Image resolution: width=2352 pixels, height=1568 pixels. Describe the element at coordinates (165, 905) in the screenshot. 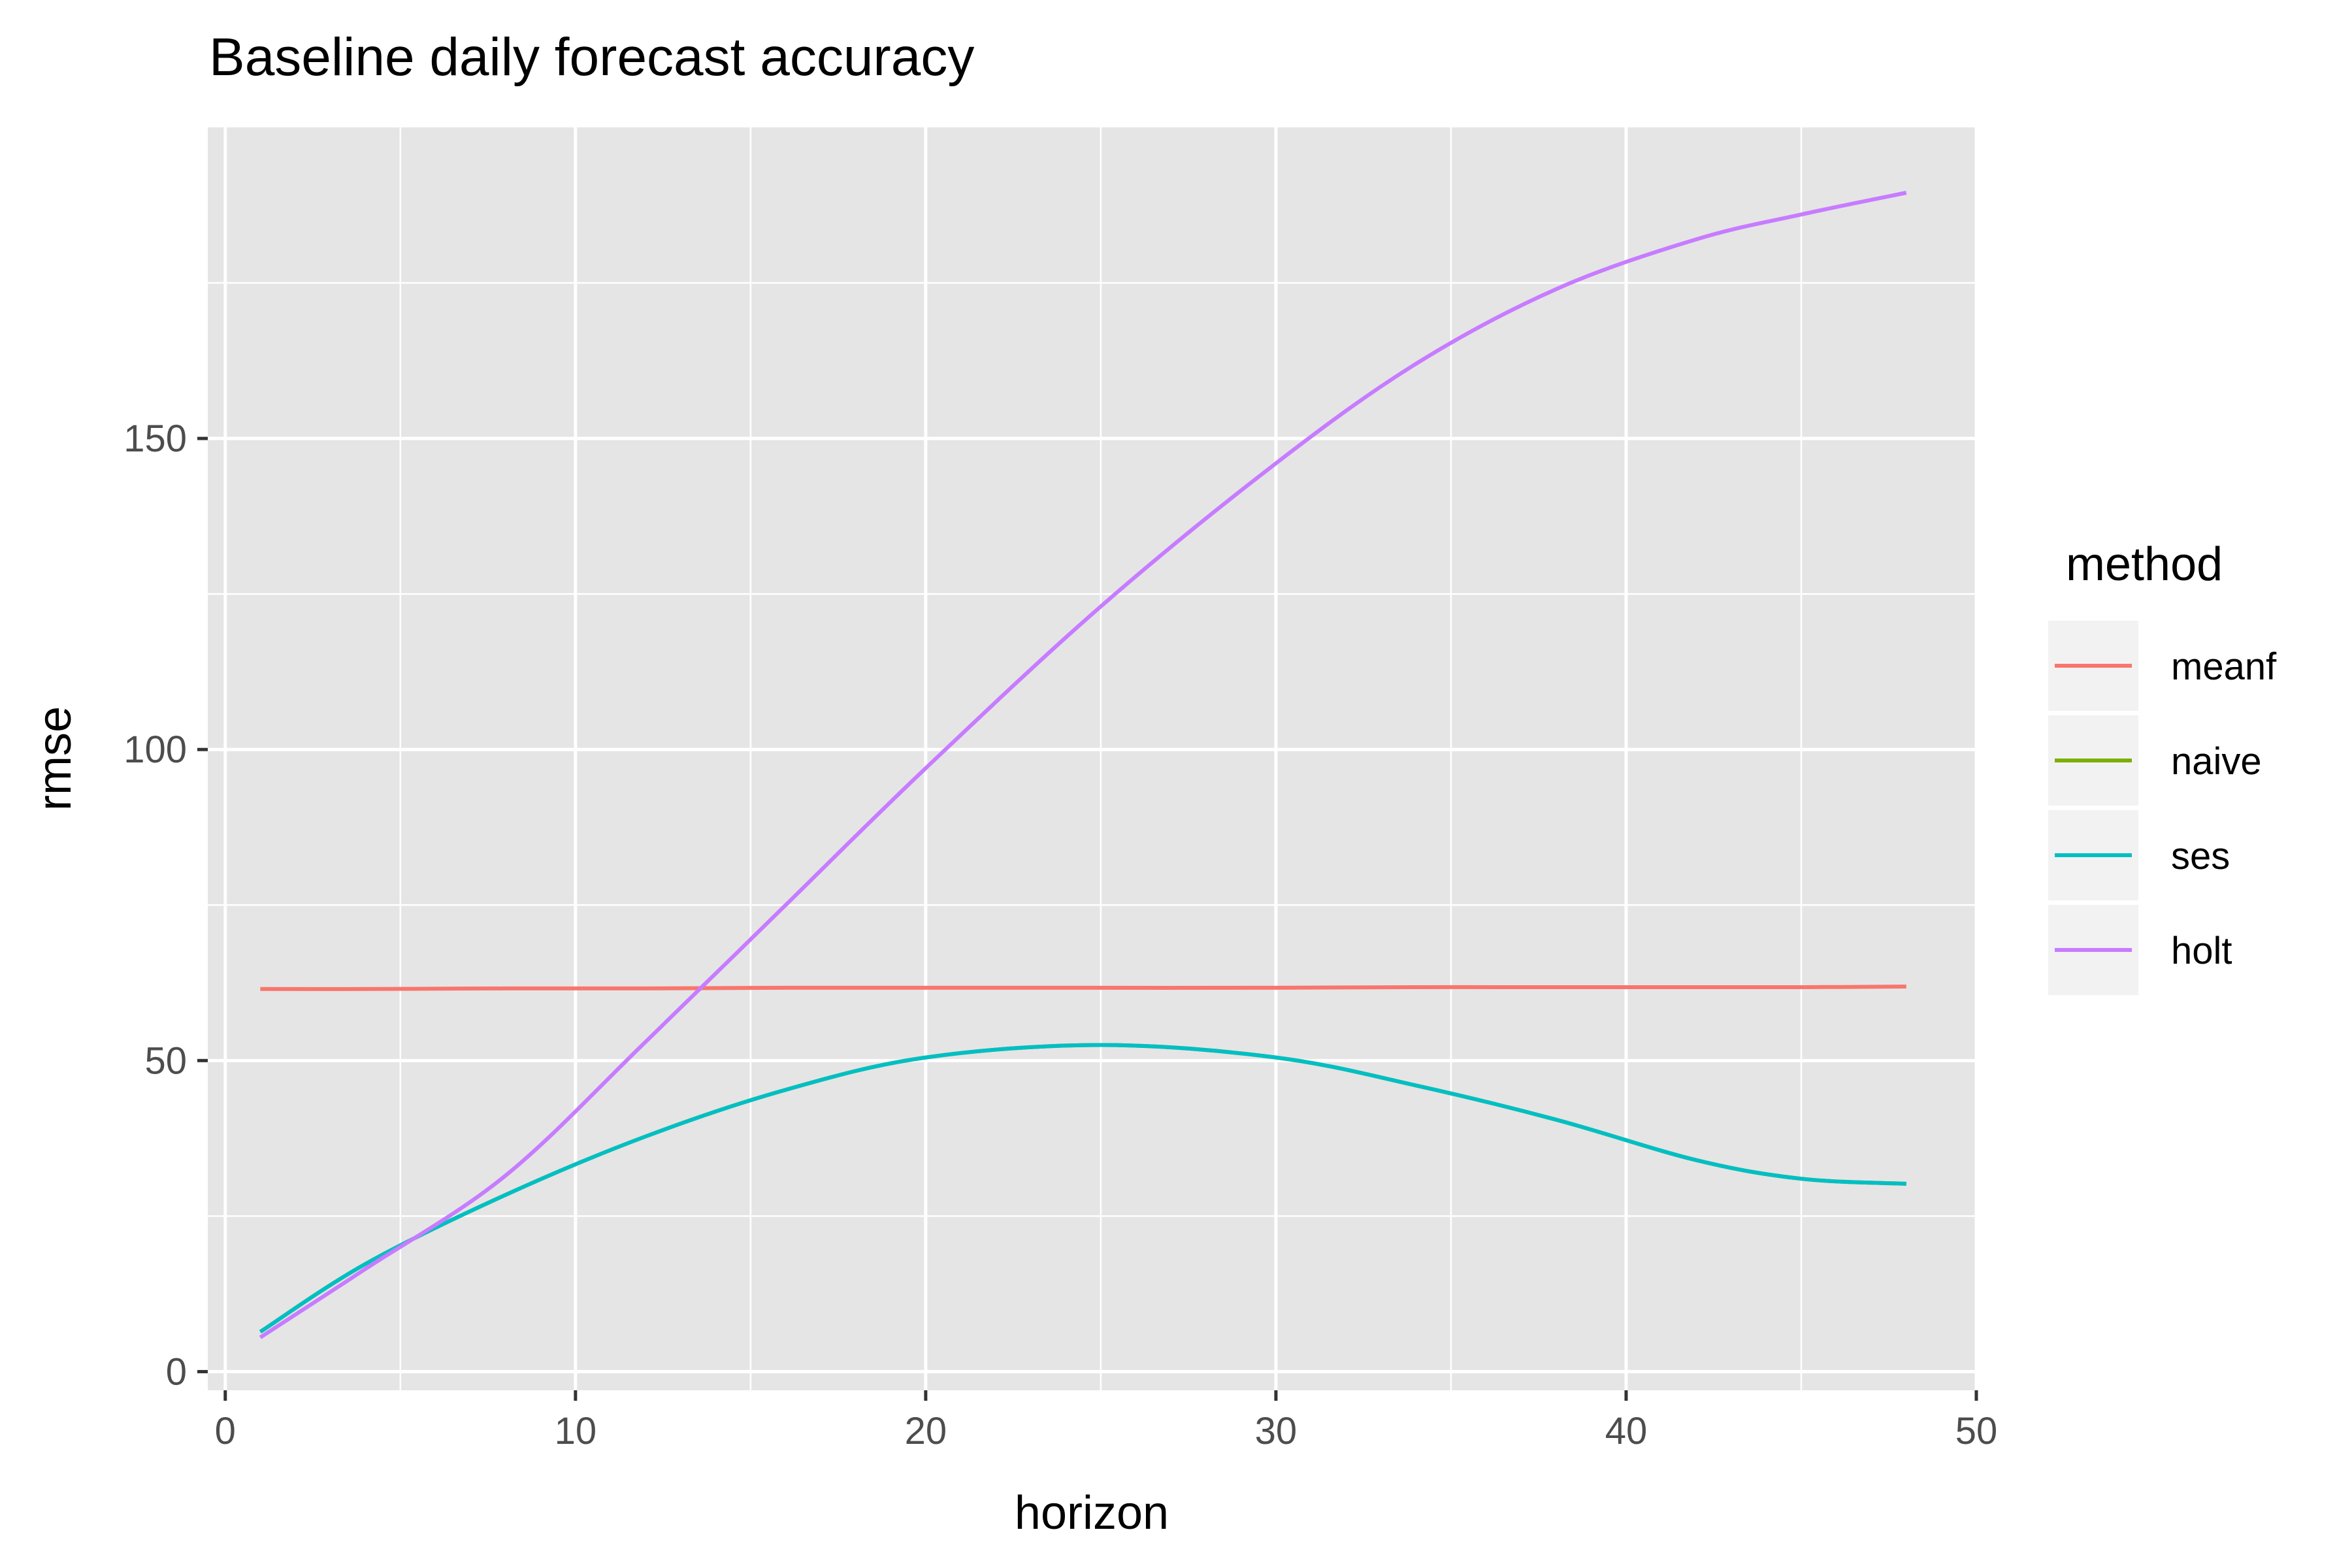

I see `y-axis: 0 50 100 150` at that location.